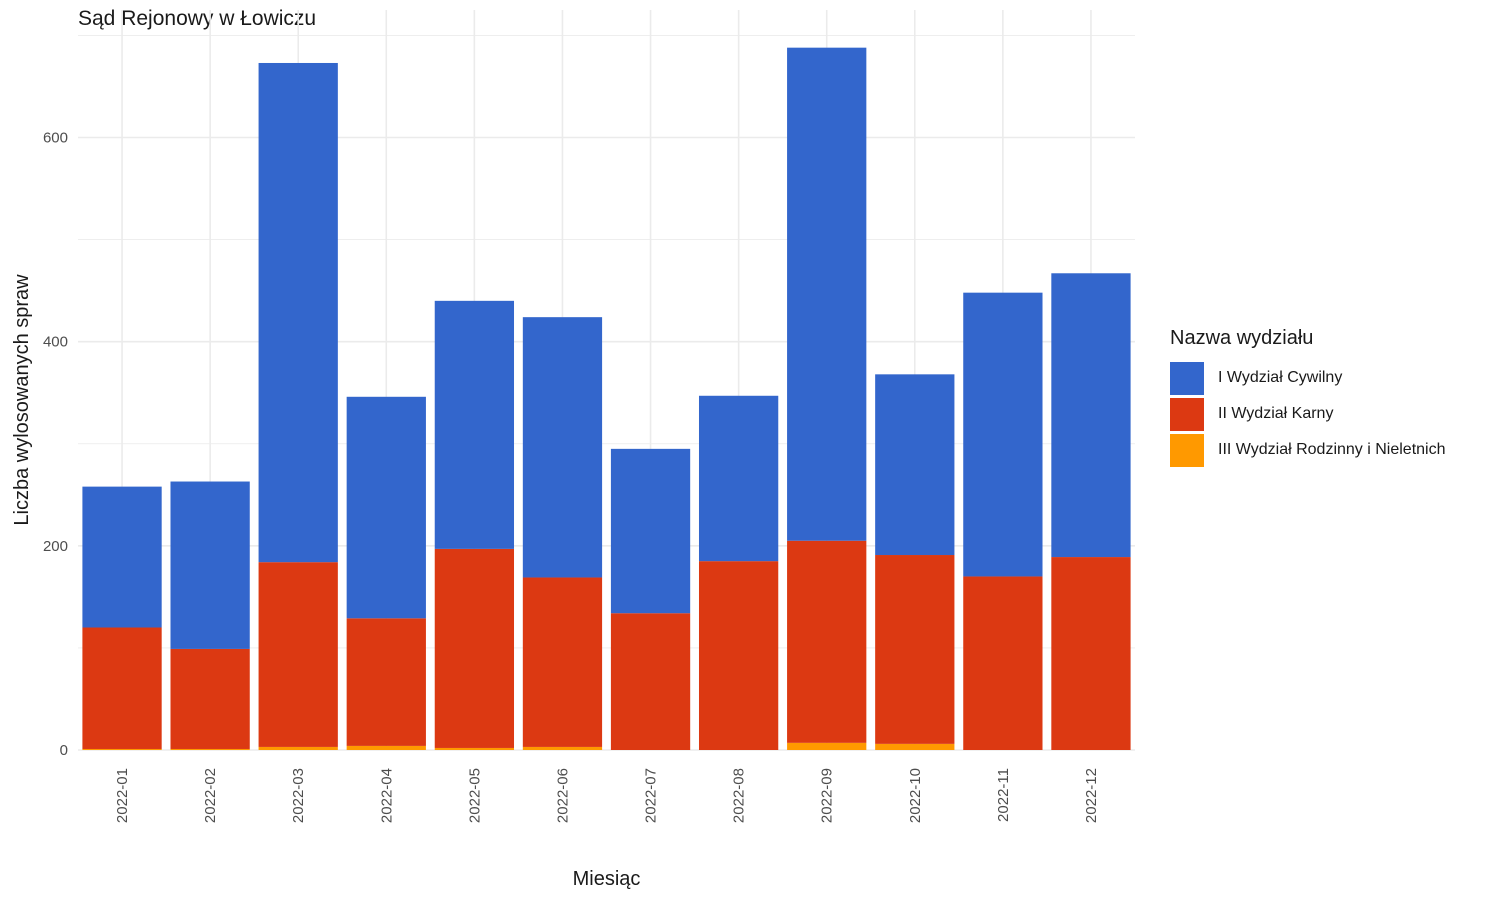 This screenshot has height=900, width=1500. Describe the element at coordinates (298, 795) in the screenshot. I see `x-tick-label: 2022-03` at that location.